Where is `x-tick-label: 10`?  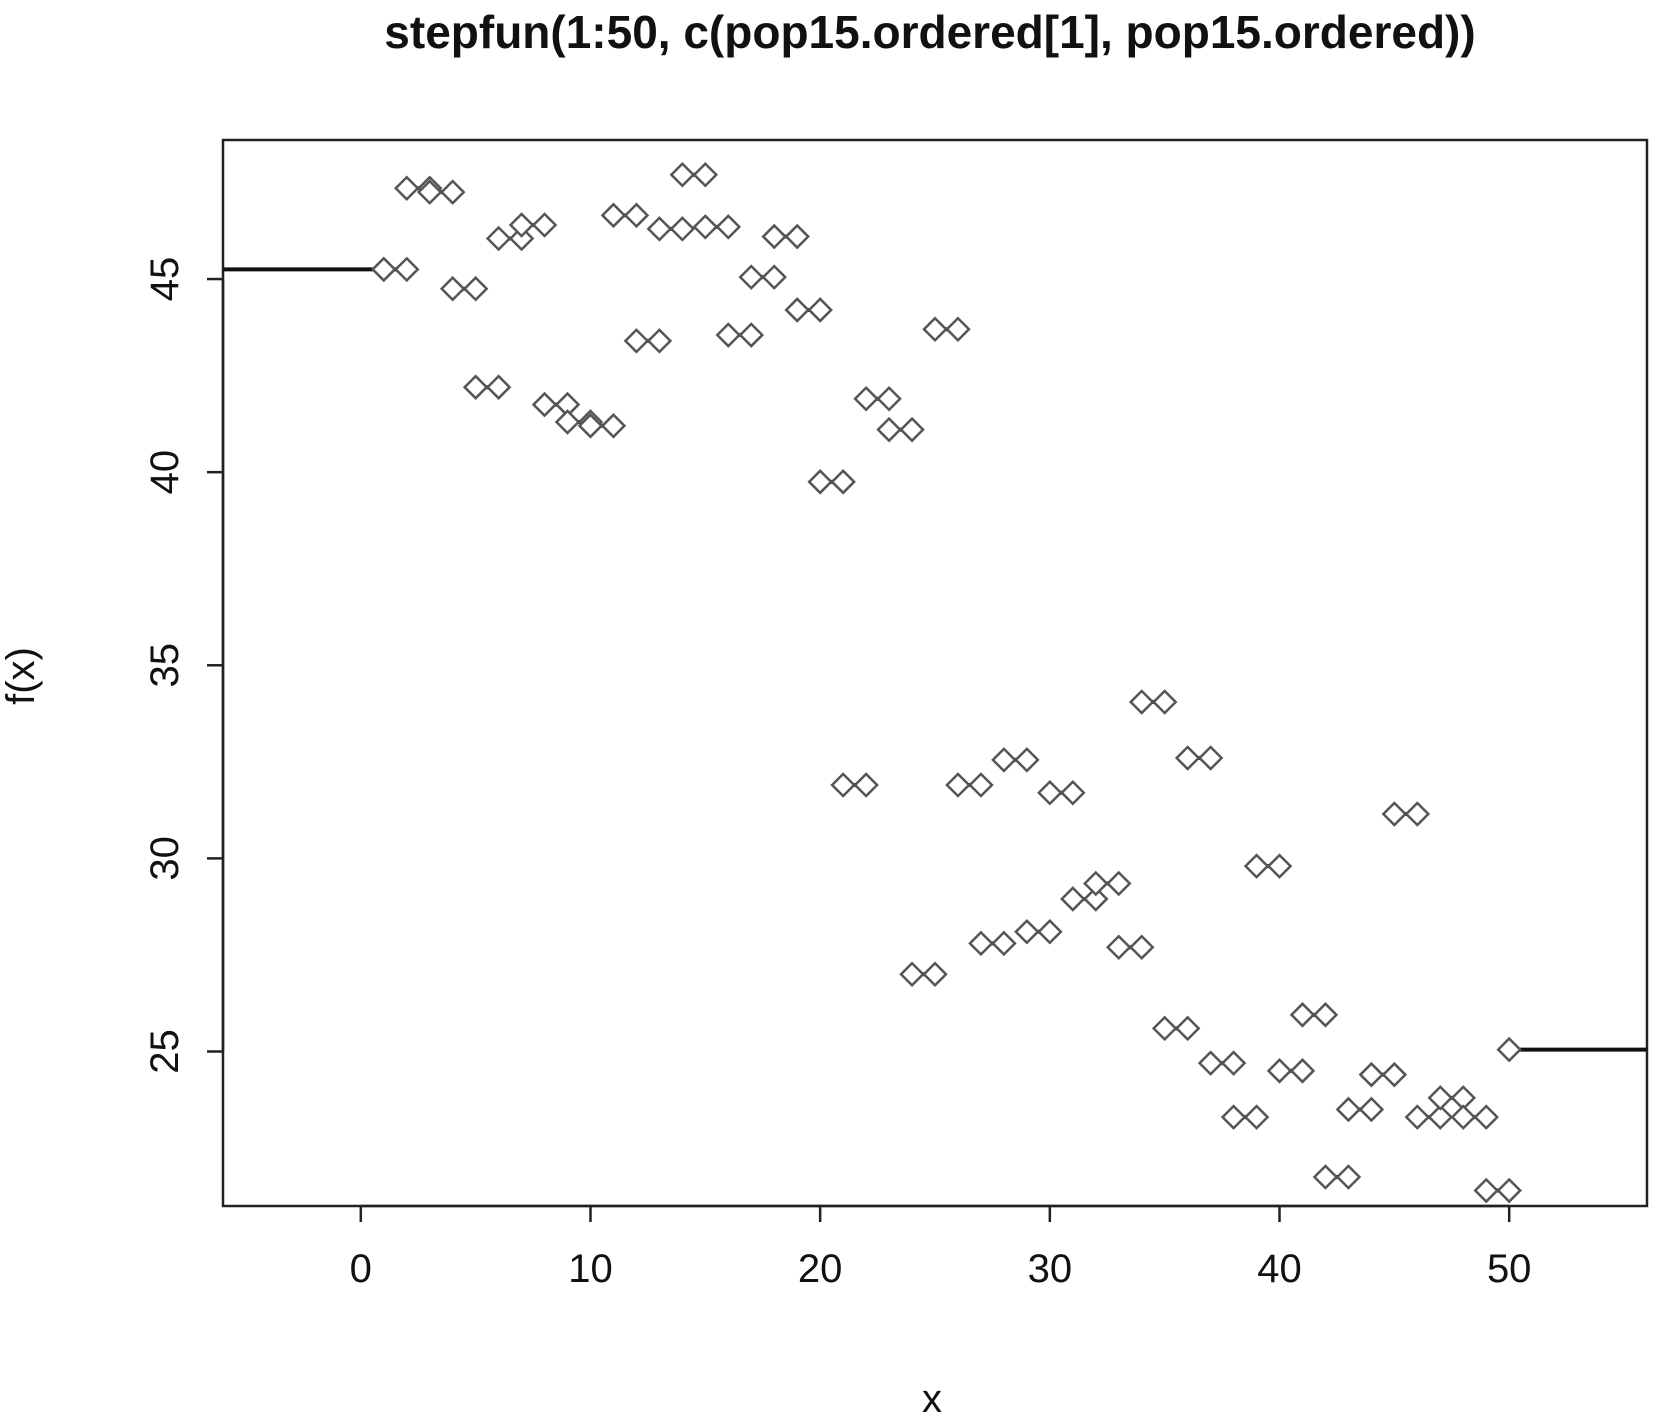 x-tick-label: 10 is located at coordinates (590, 1269).